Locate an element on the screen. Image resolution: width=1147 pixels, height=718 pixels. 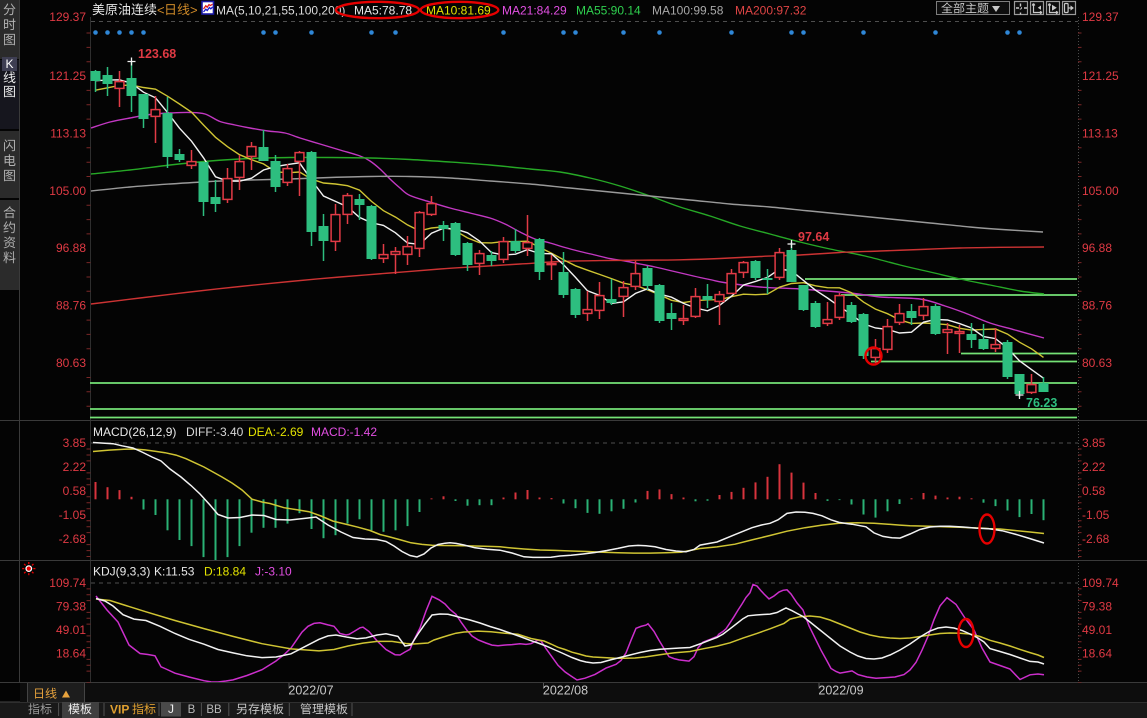
svg-text: MA100:99.58 is located at coordinates (688, 11).